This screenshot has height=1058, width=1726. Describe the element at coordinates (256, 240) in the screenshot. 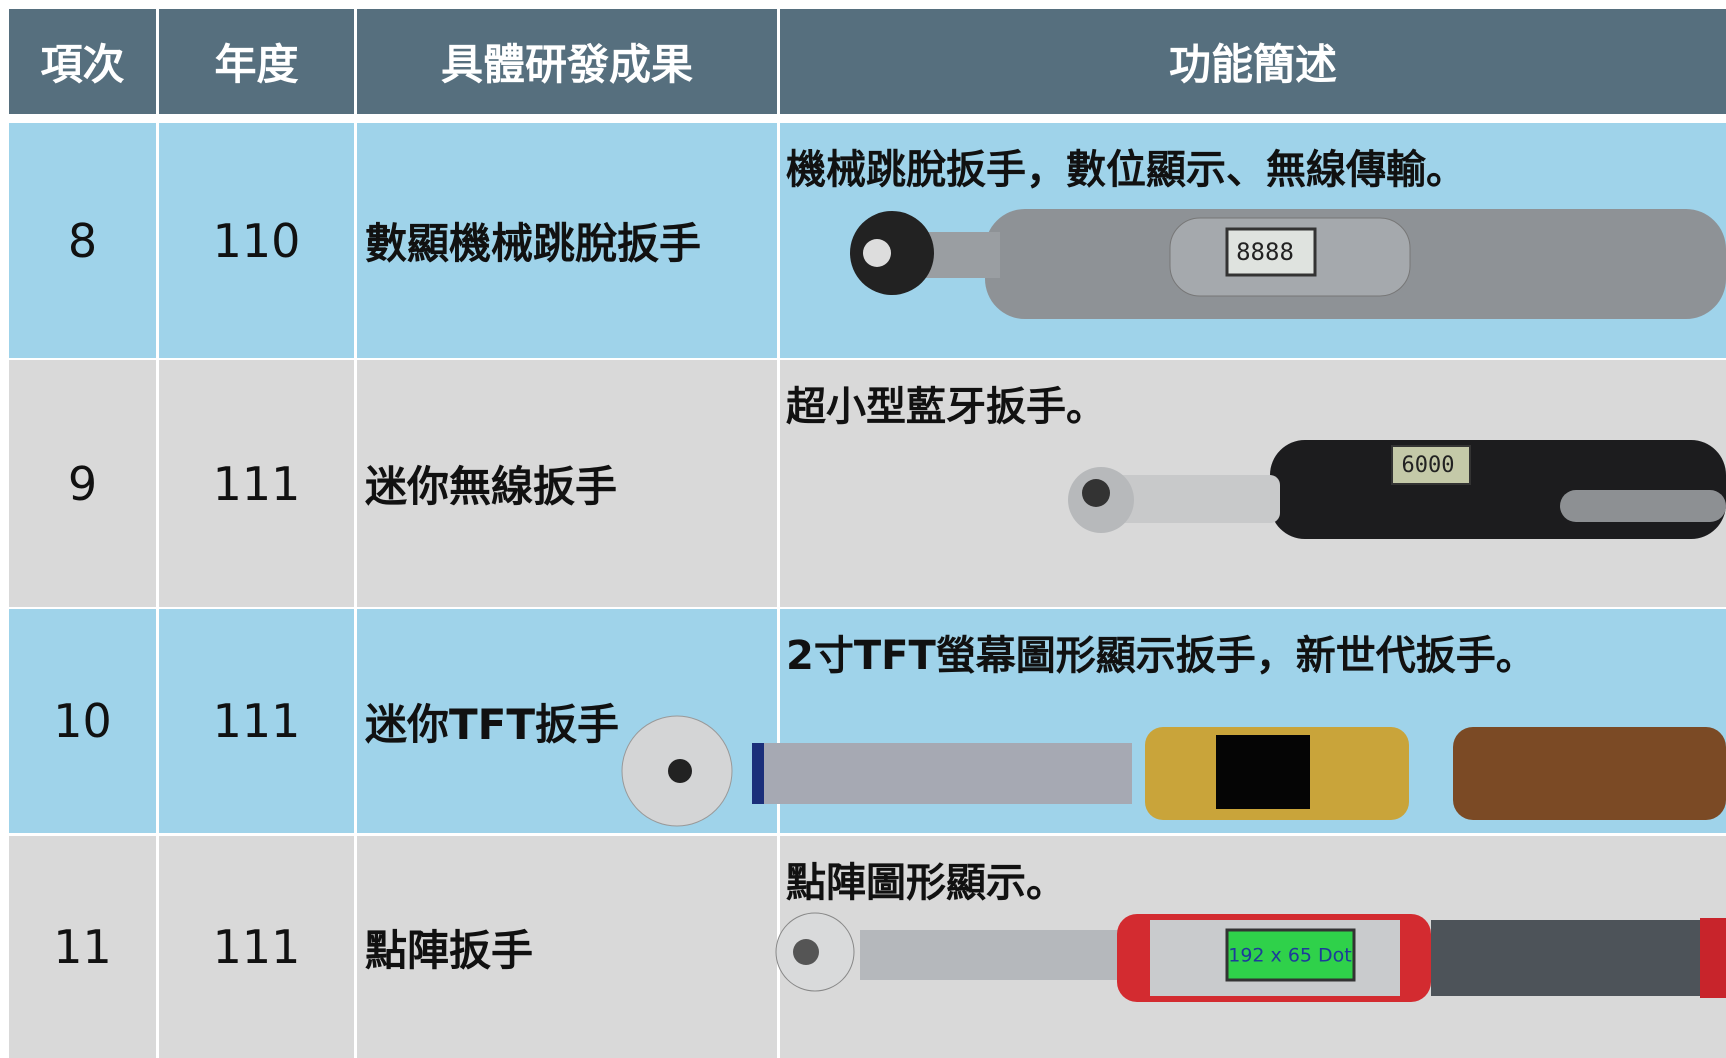

I see `year-cell: 110` at that location.